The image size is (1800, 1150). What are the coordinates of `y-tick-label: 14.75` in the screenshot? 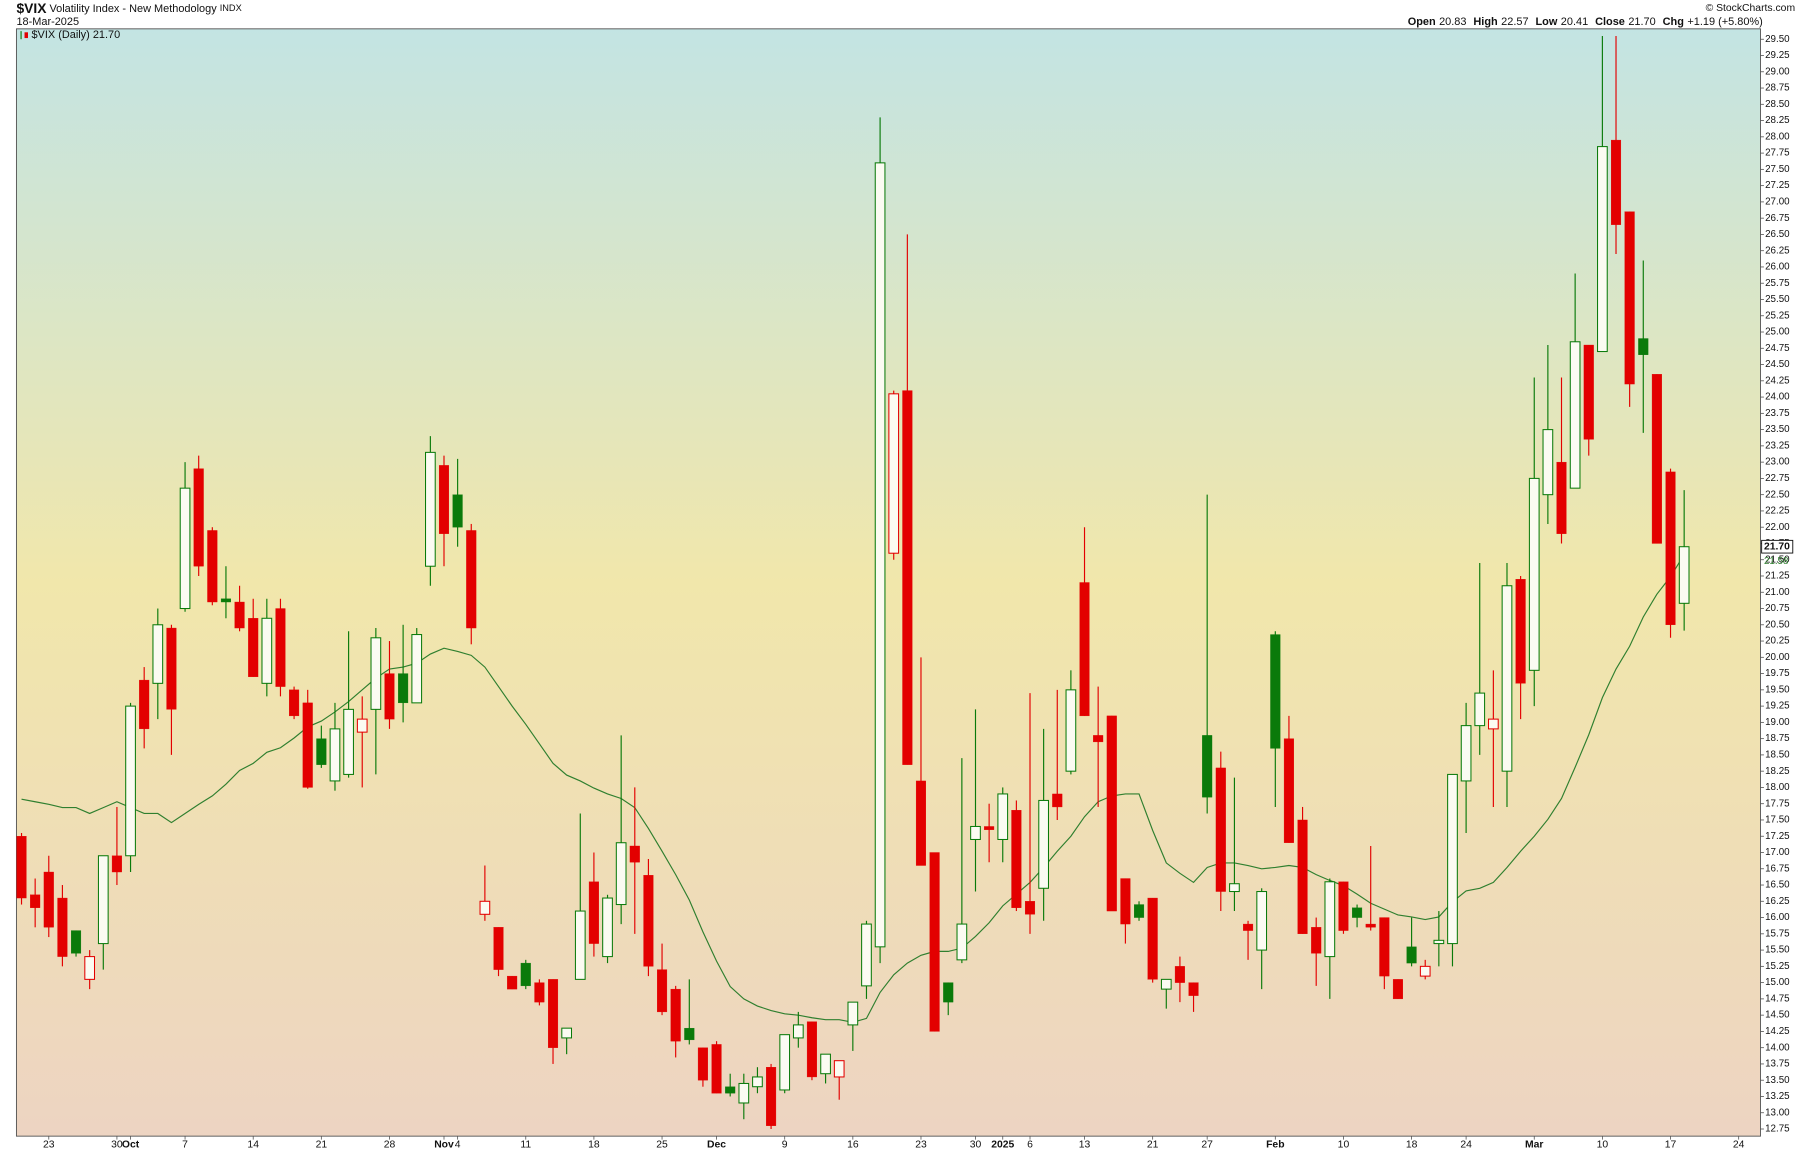 It's located at (1777, 998).